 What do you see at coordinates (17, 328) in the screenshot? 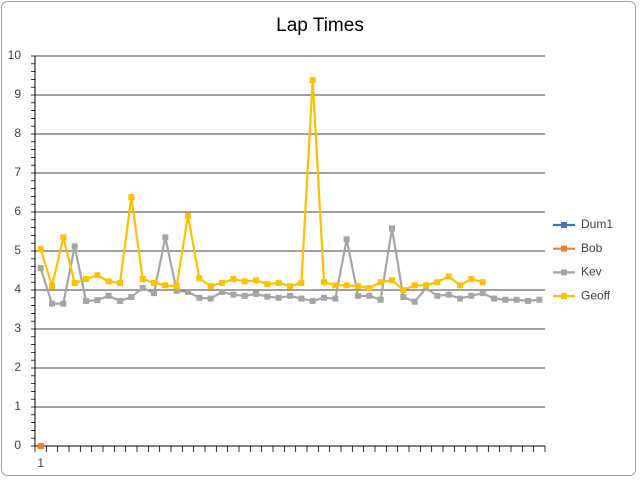
I see `y-tick-label: 3` at bounding box center [17, 328].